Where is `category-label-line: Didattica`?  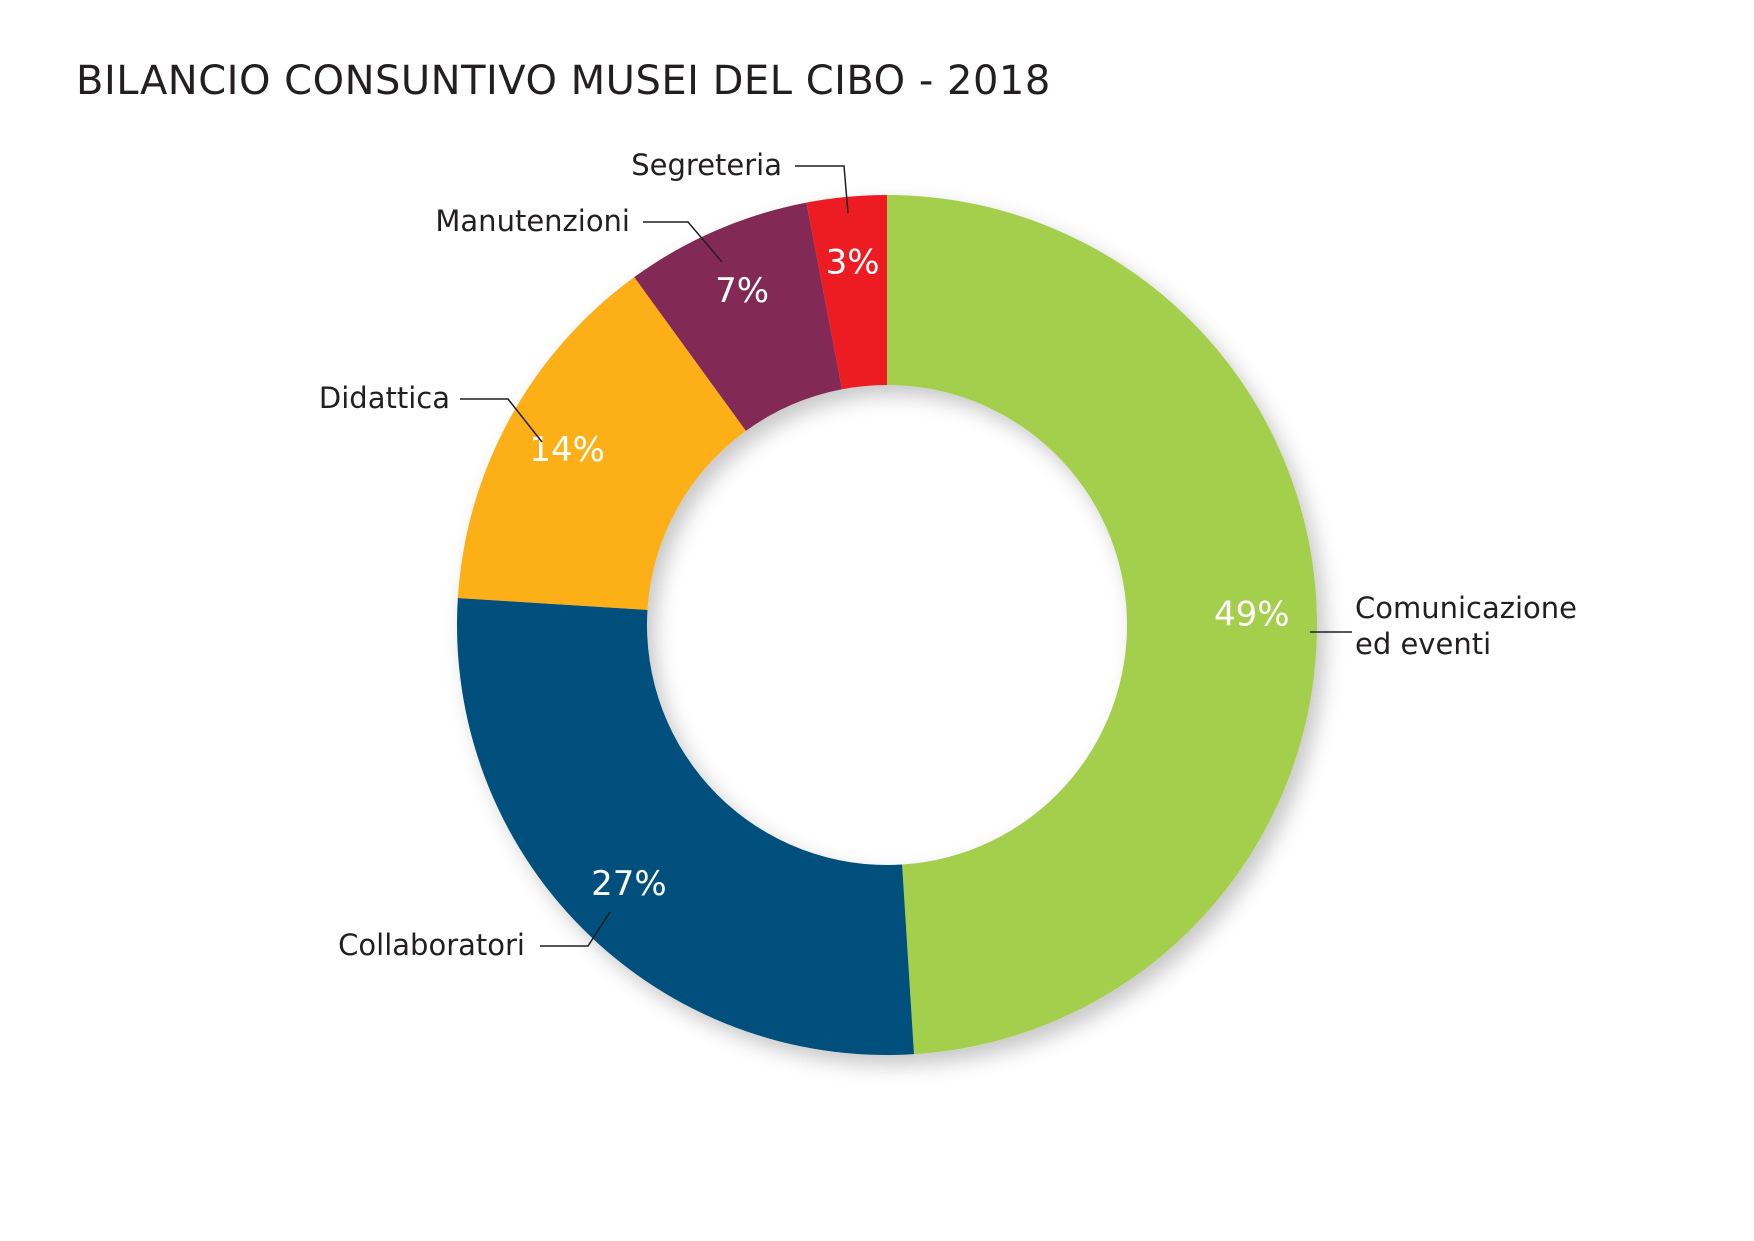
category-label-line: Didattica is located at coordinates (384, 398).